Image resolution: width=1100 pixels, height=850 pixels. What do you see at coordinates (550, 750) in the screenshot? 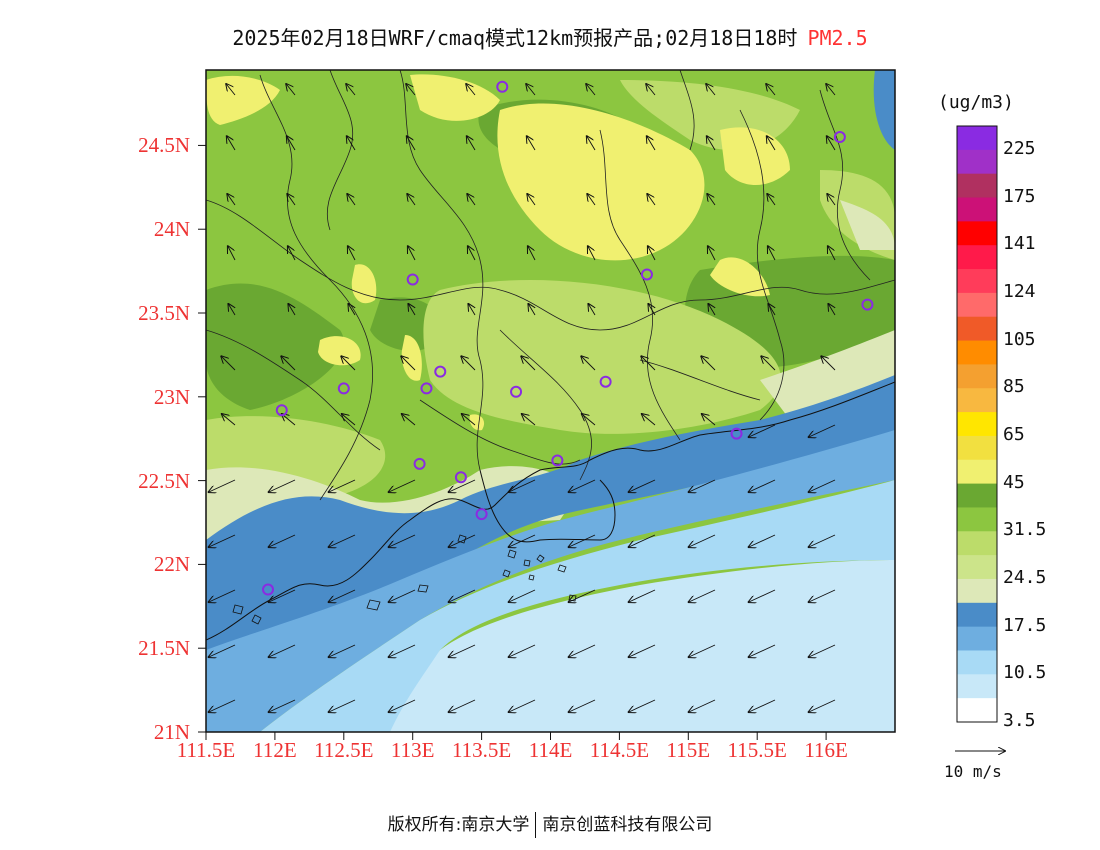
I see `x-tick-label: 114E` at bounding box center [550, 750].